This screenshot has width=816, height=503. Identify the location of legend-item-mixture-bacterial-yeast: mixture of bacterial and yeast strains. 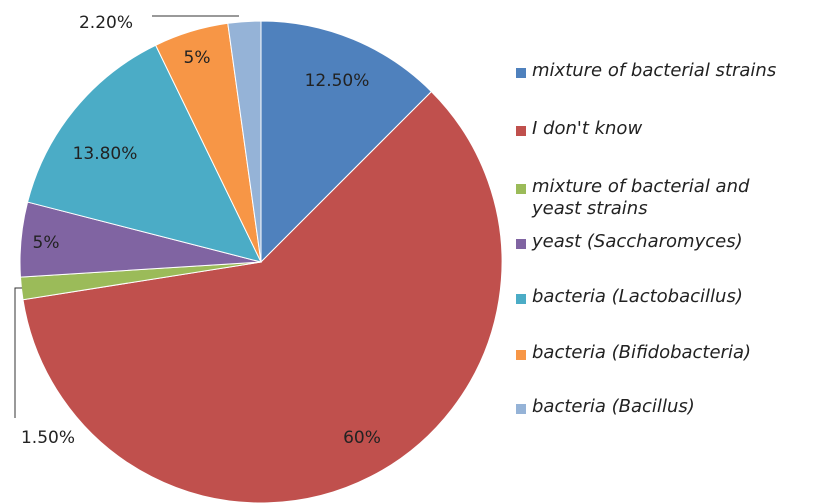
(654, 198).